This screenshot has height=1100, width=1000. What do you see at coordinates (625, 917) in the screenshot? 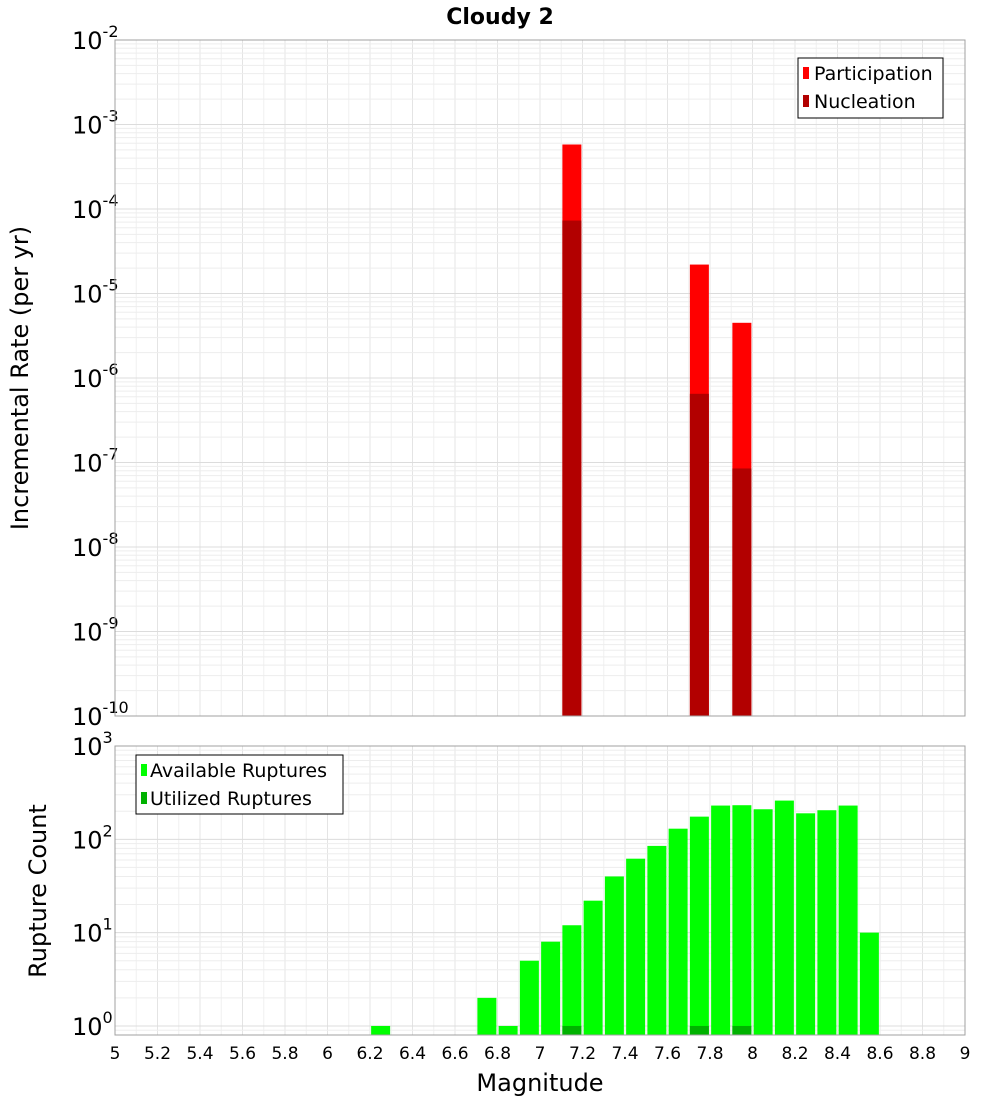
I see `count-bars` at bounding box center [625, 917].